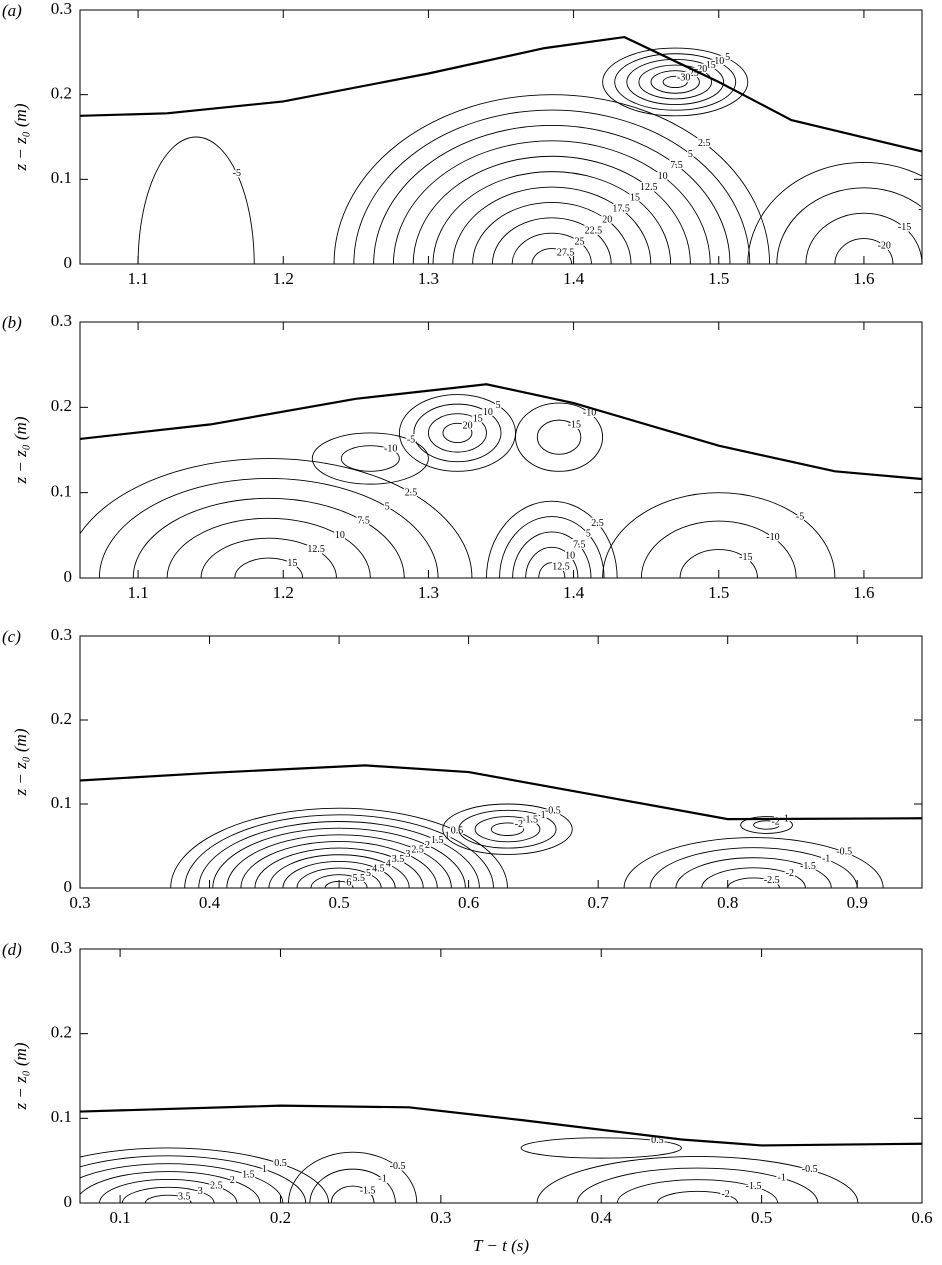  I want to click on x-tick-label: 0.2, so click(280, 1217).